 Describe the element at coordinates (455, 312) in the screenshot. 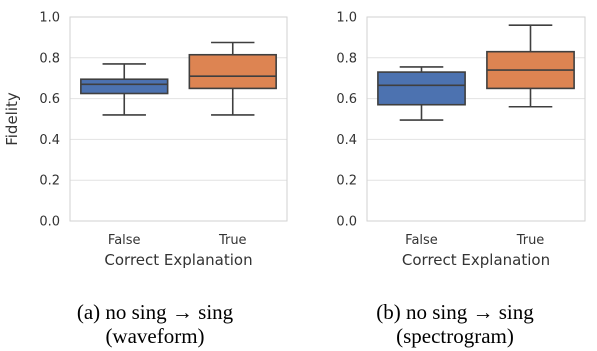

I see `caption-spectrogram-line-1: (b) no sing → sing` at that location.